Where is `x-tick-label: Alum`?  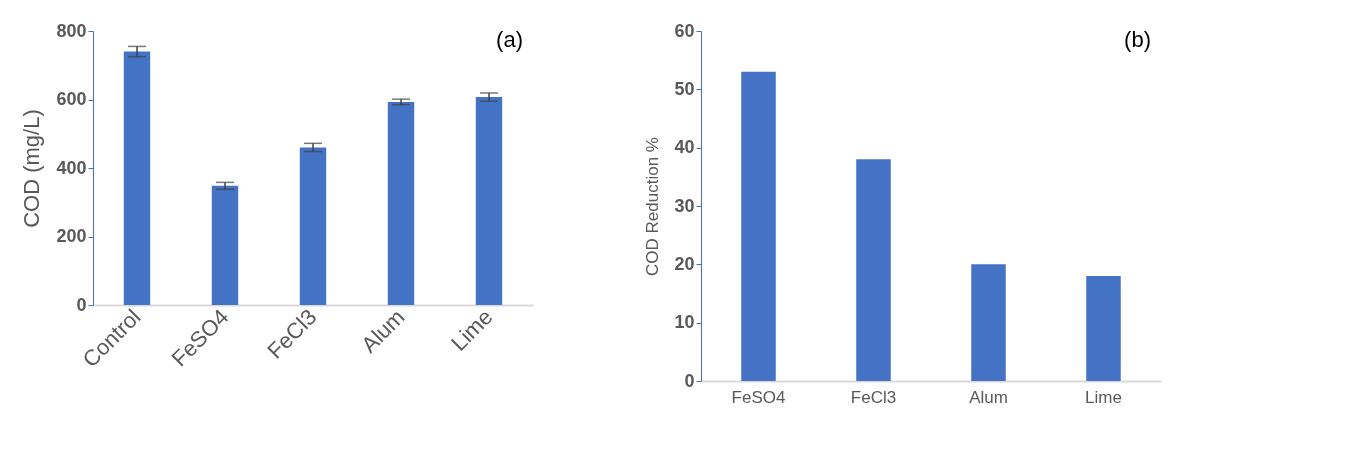 x-tick-label: Alum is located at coordinates (988, 397).